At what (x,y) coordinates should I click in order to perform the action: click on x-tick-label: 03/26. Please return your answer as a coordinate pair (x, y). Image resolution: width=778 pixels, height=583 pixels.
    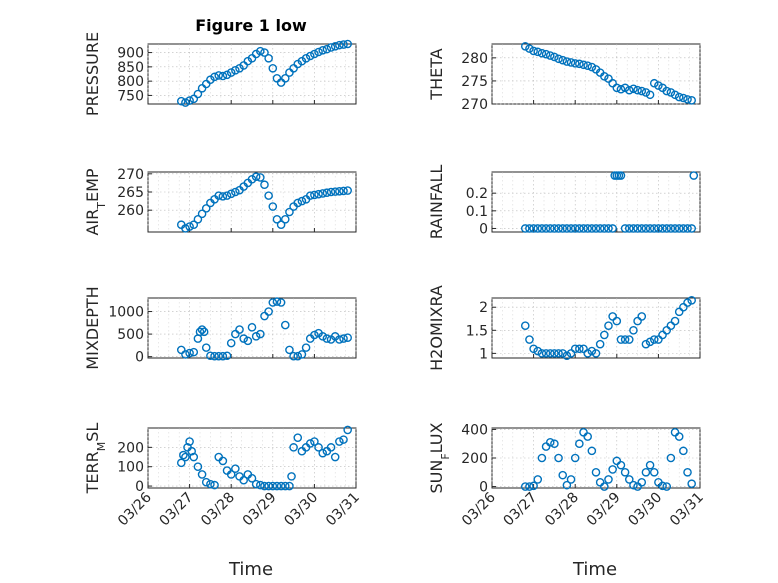
    Looking at the image, I should click on (135, 509).